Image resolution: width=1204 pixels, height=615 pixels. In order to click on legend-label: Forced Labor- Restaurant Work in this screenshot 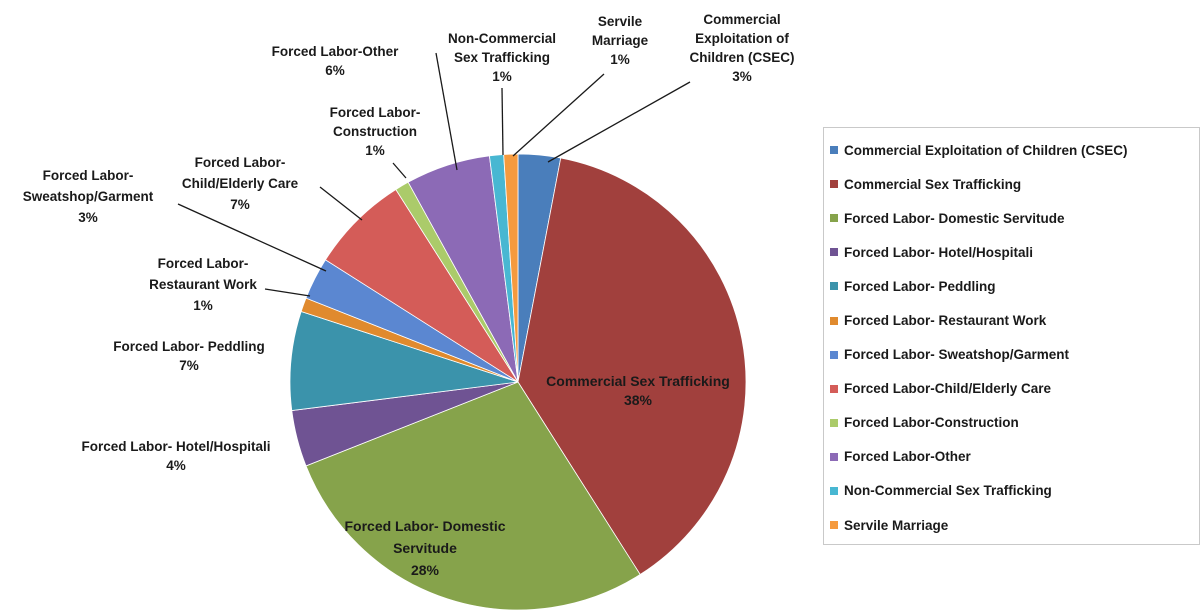, I will do `click(945, 321)`.